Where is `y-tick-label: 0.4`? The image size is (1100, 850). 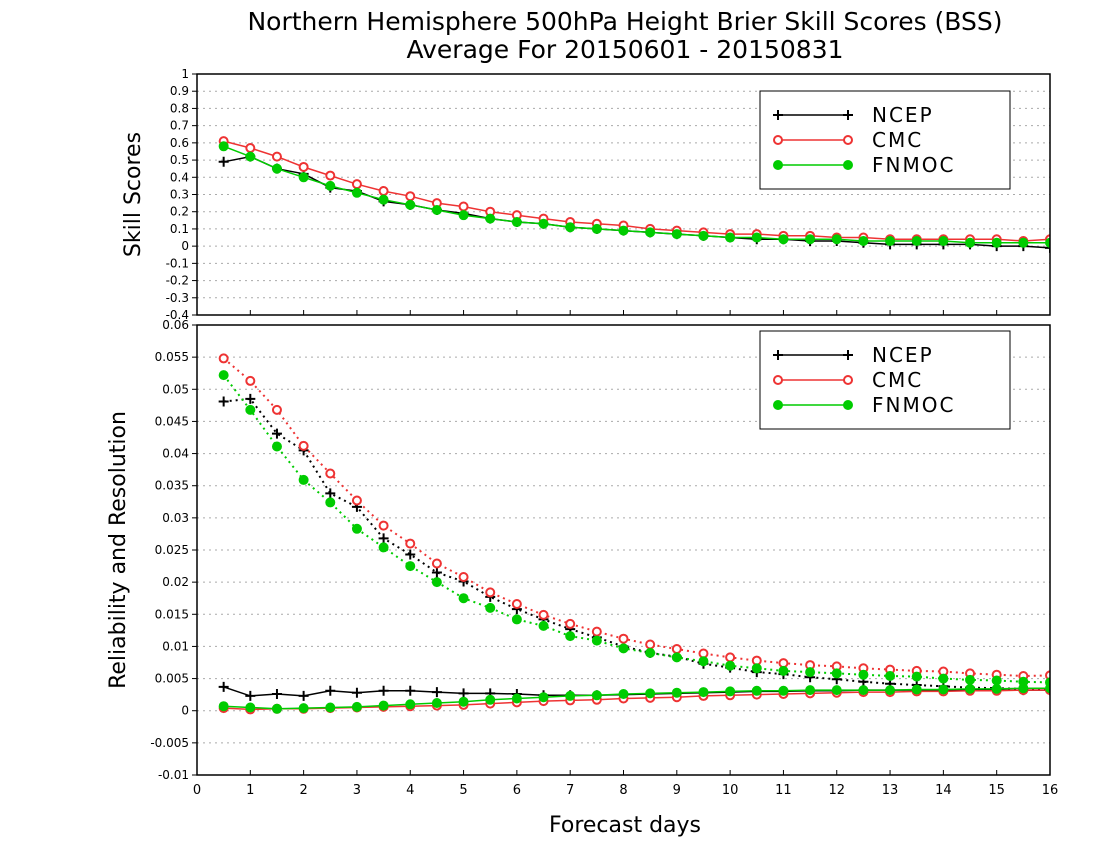 y-tick-label: 0.4 is located at coordinates (179, 177).